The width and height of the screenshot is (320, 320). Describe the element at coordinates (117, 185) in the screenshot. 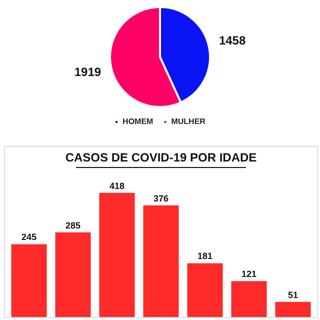

I see `data-label: 418` at that location.